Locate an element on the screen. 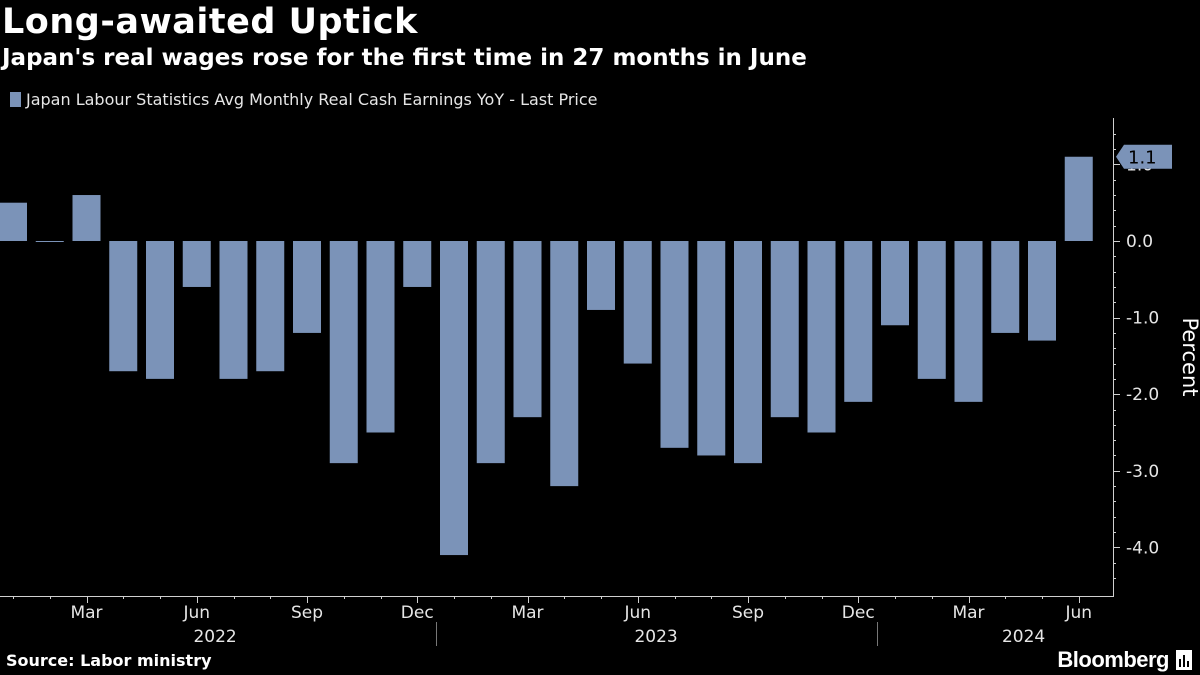  y-tick-label: -1.0 is located at coordinates (1142, 319).